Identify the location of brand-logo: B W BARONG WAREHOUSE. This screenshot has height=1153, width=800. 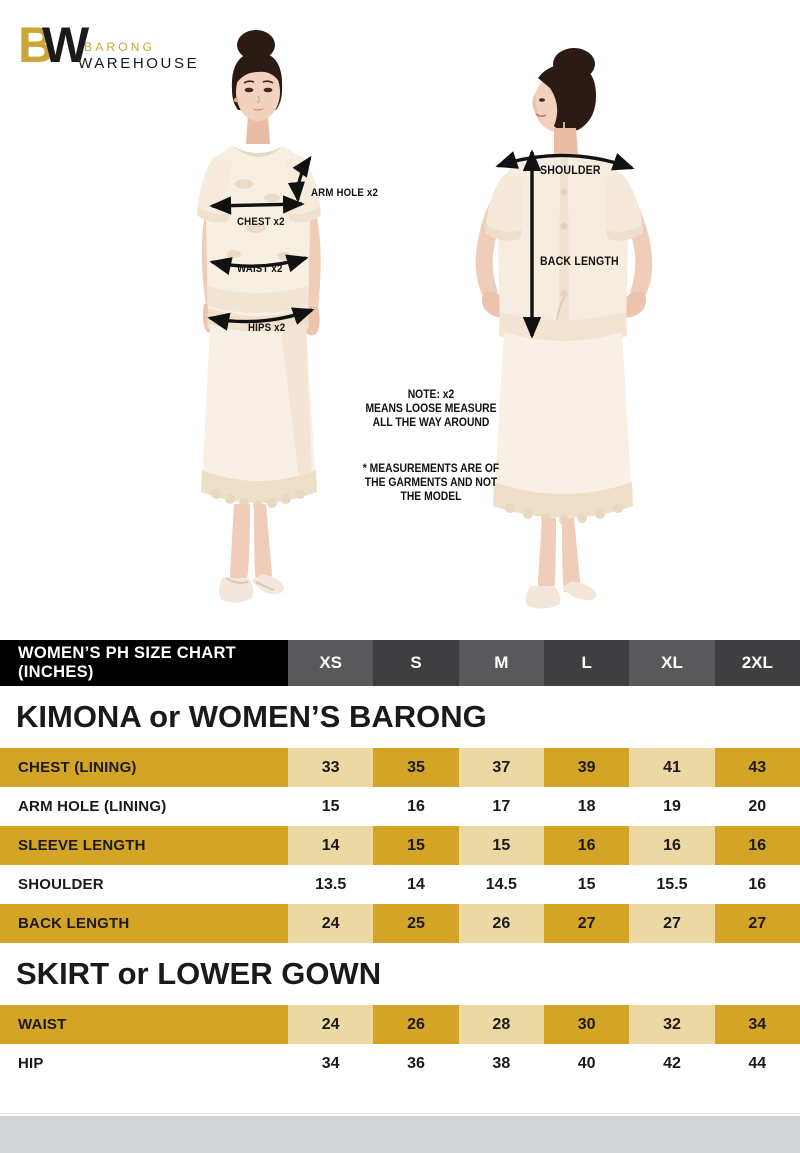
(107, 50).